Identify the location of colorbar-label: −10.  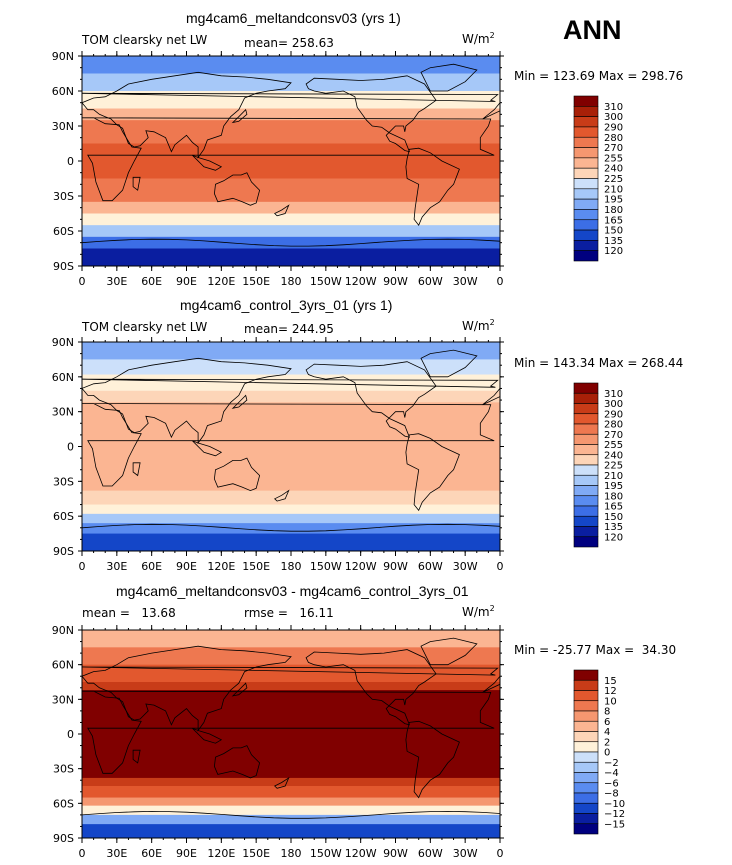
(614, 804).